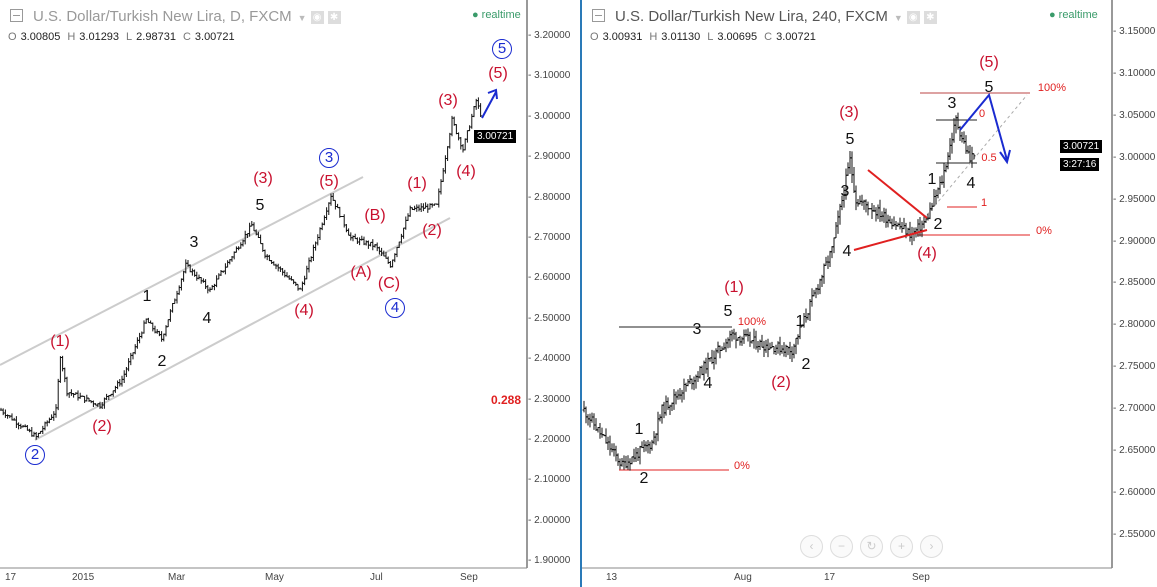 This screenshot has height=587, width=1157. What do you see at coordinates (921, 577) in the screenshot?
I see `time-tick-label: Sep` at bounding box center [921, 577].